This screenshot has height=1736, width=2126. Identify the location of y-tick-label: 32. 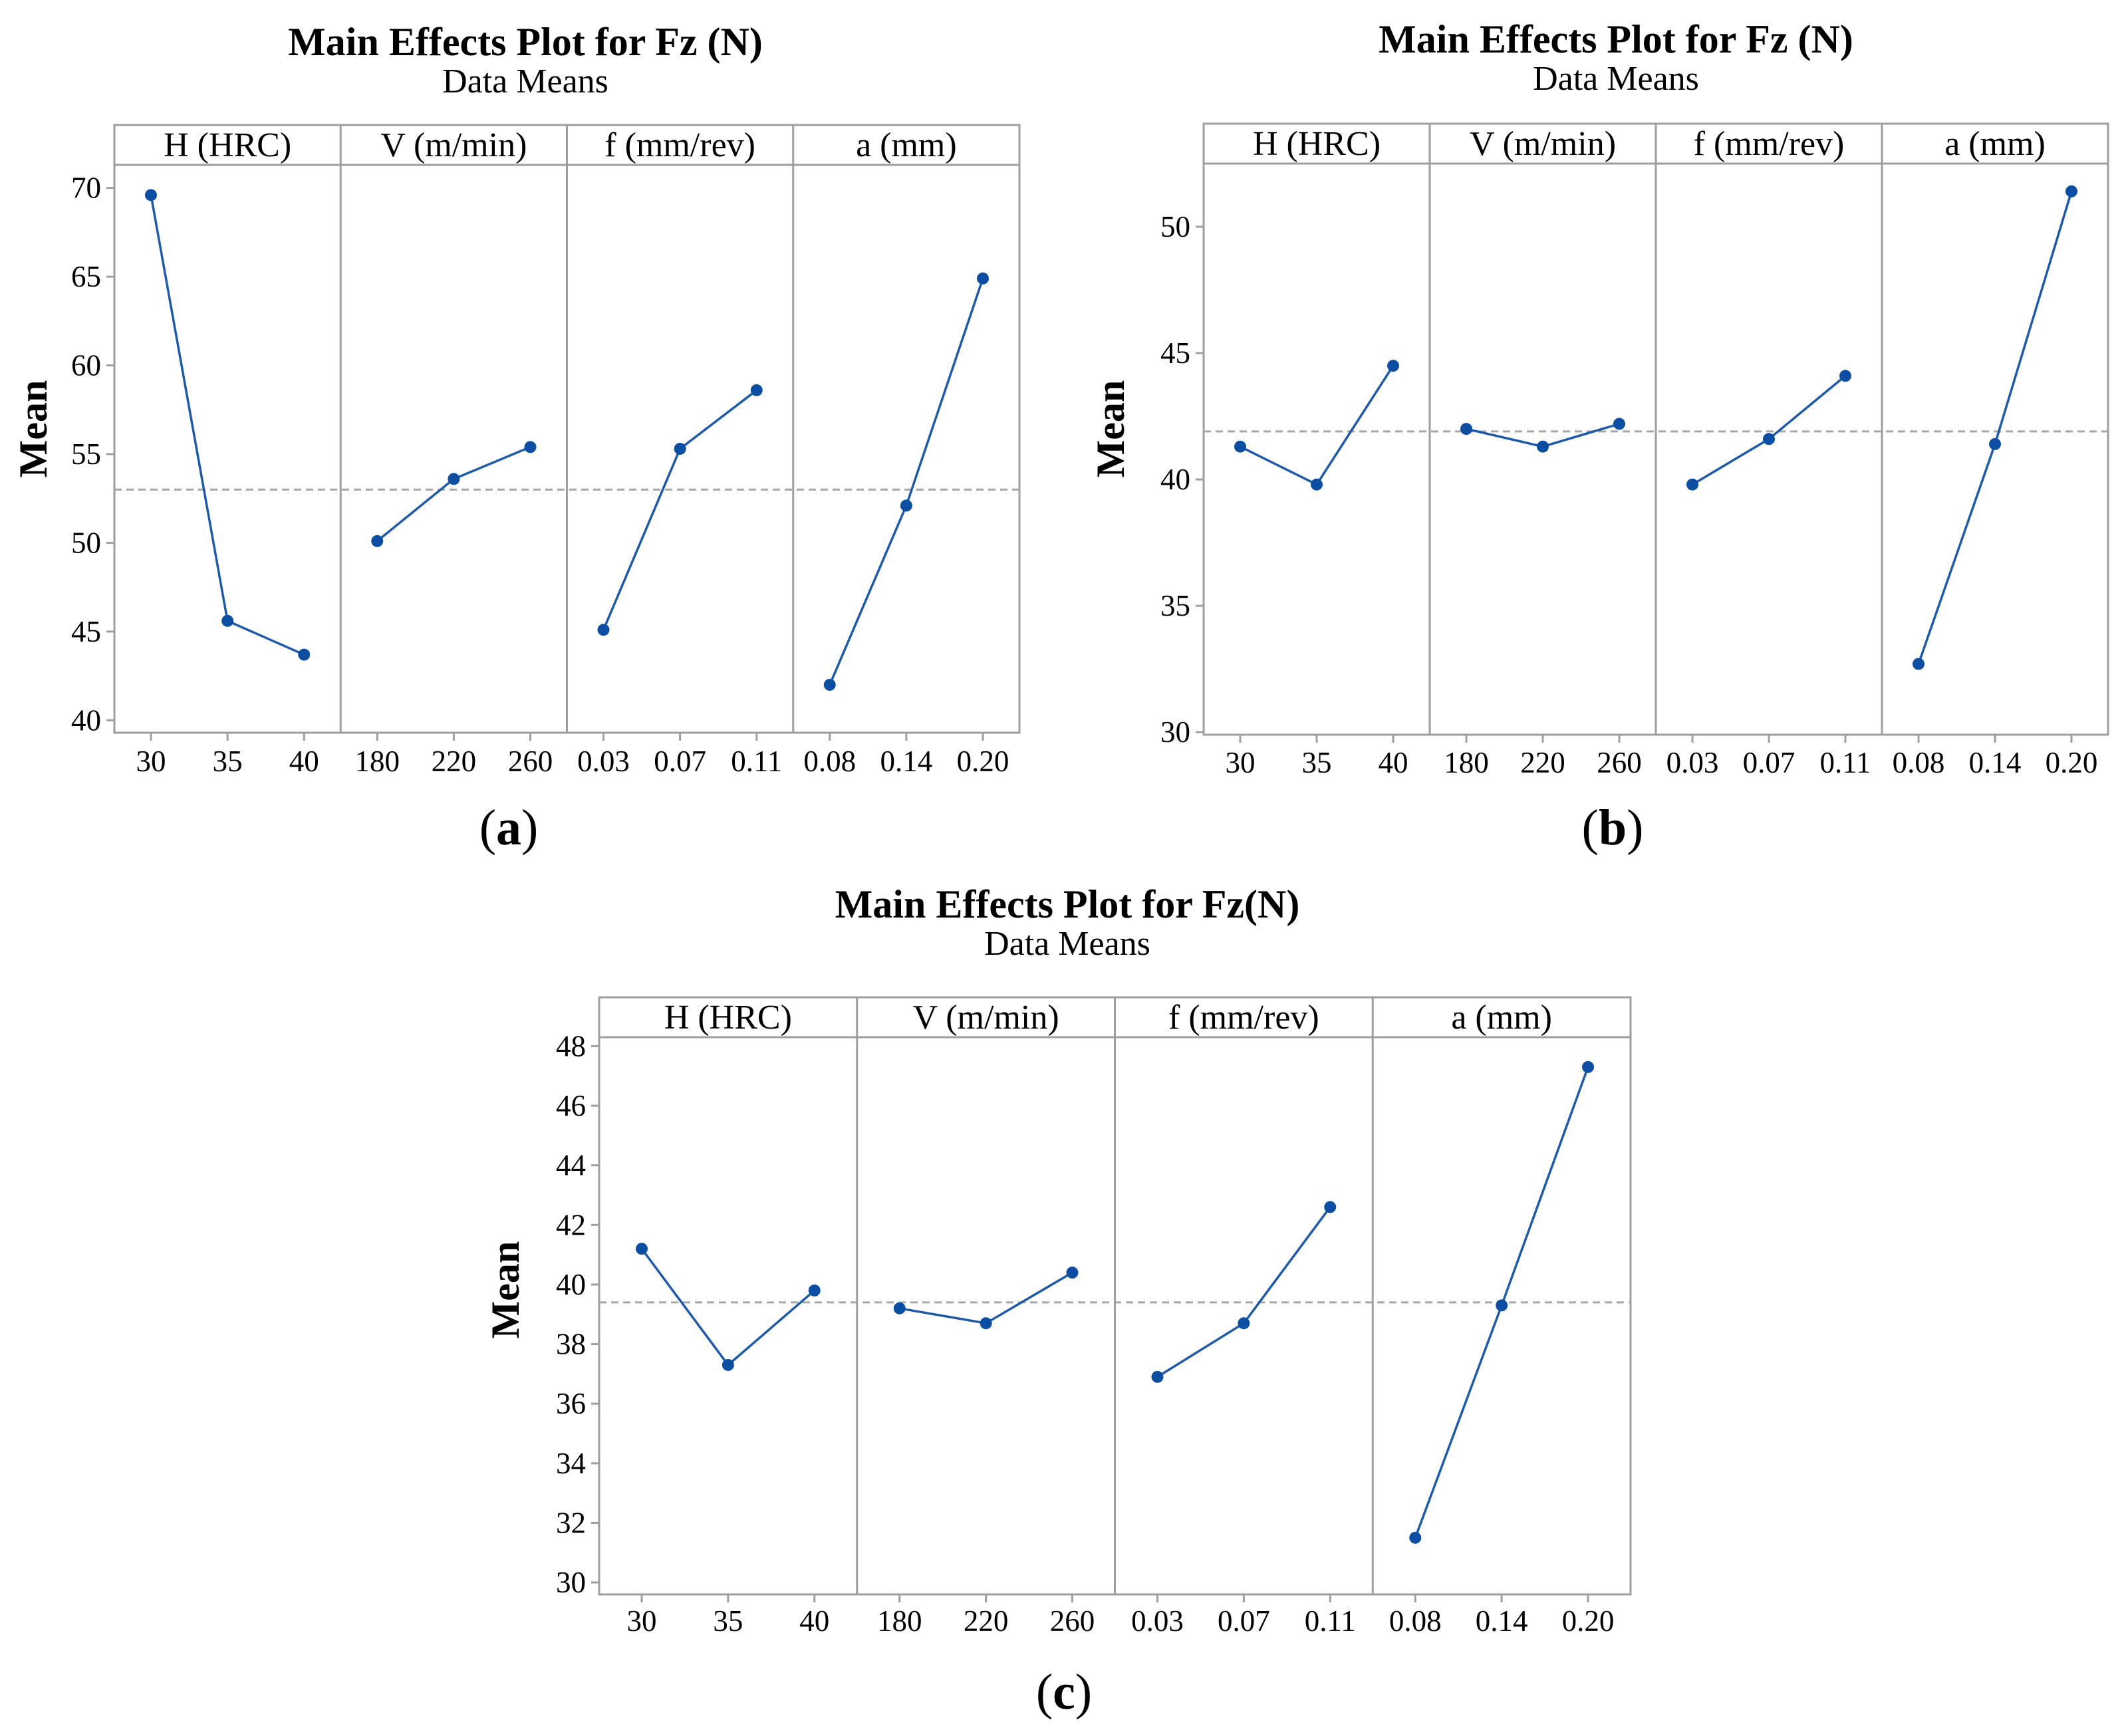
(571, 1522).